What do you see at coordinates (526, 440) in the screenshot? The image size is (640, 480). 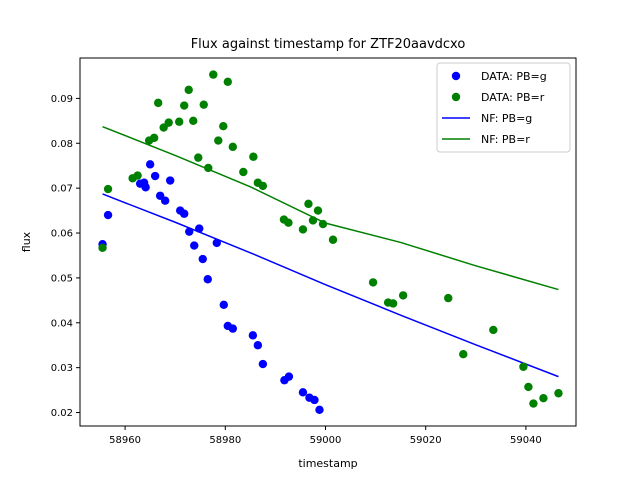 I see `x-tick-label: 59040` at bounding box center [526, 440].